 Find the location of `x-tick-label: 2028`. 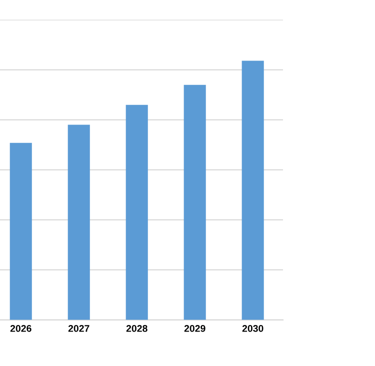

x-tick-label: 2028 is located at coordinates (137, 328).